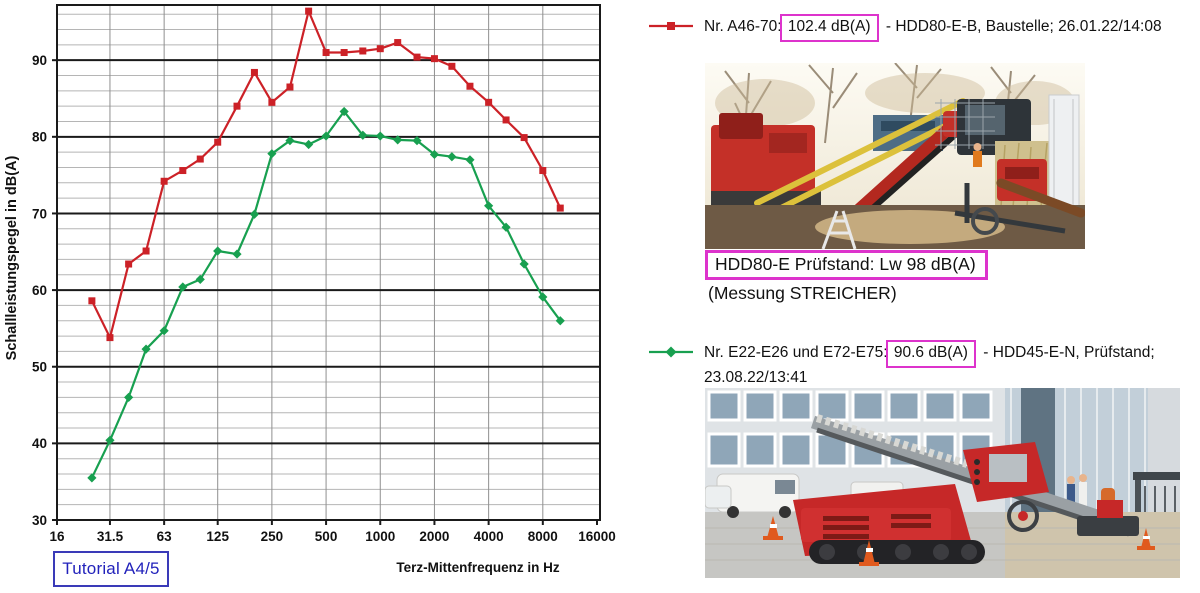 The width and height of the screenshot is (1200, 593). I want to click on legend-red-level-highlight: 102.4 dB(A), so click(829, 28).